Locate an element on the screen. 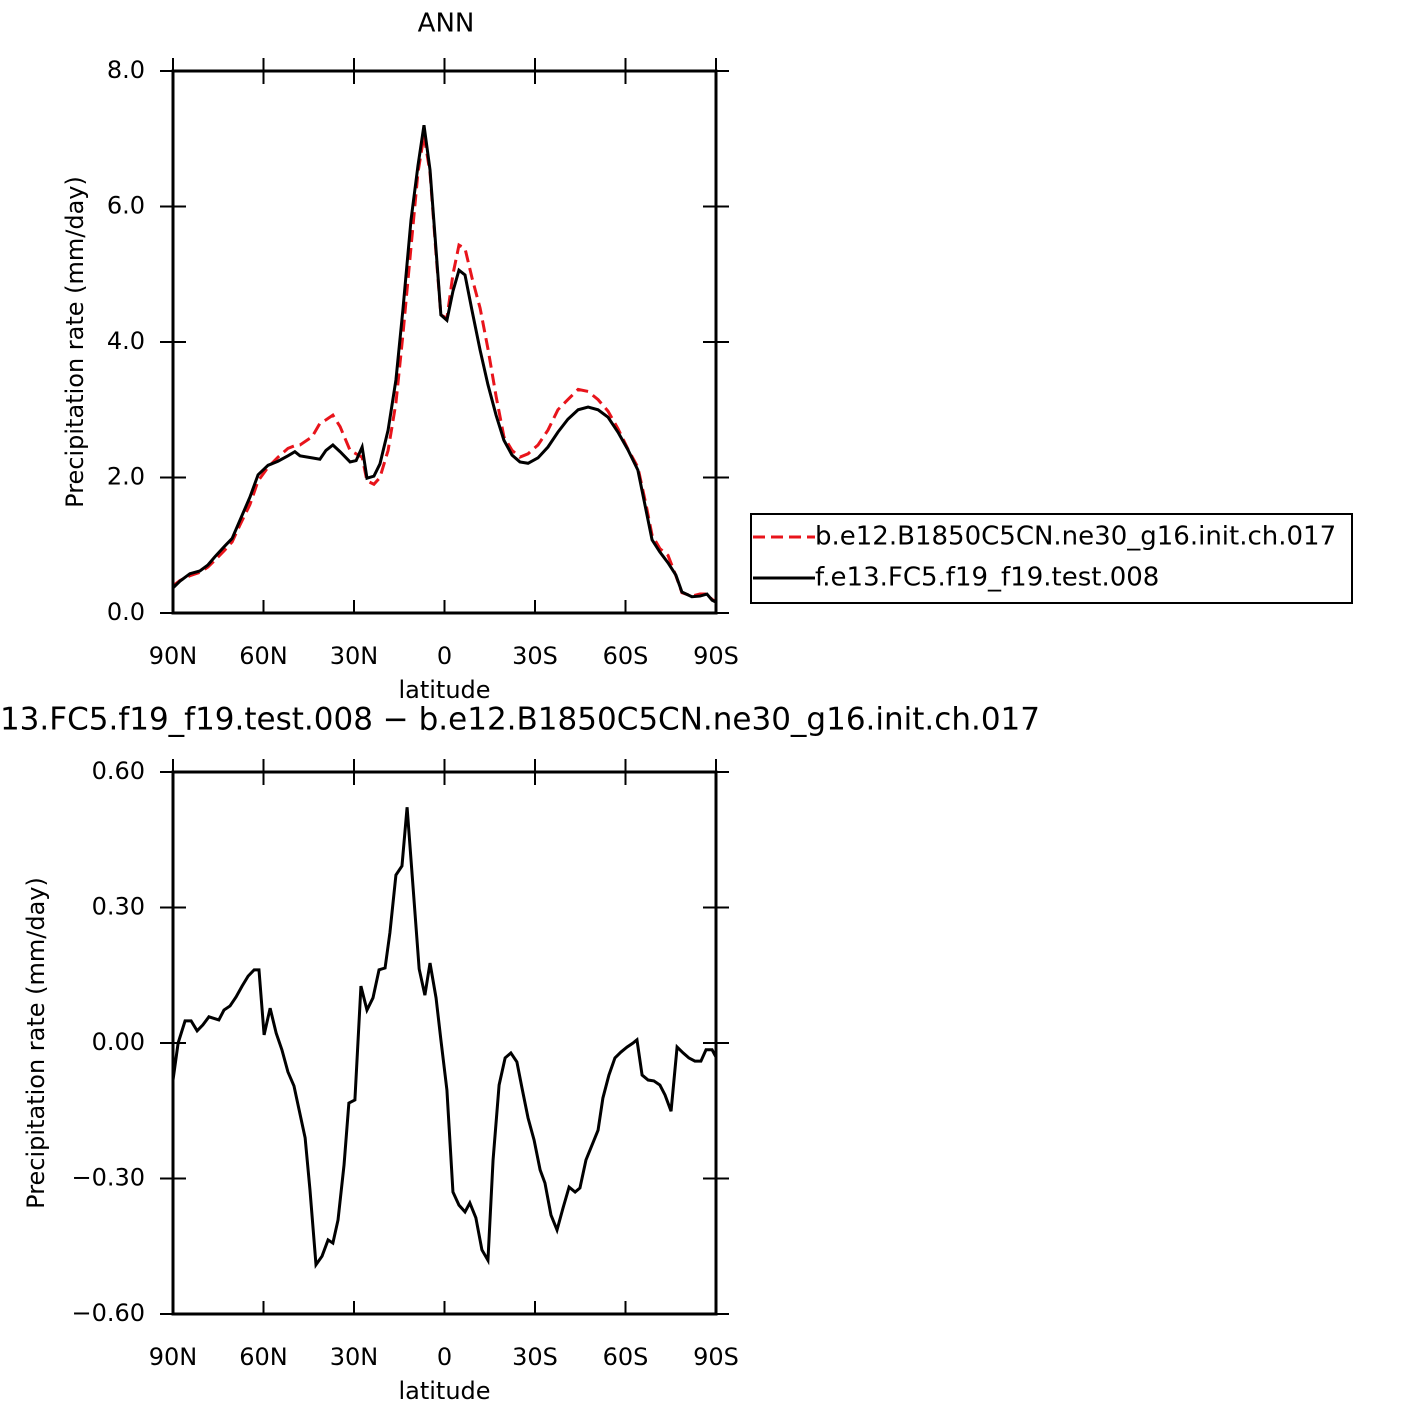  y-tick-label: 8.0 is located at coordinates (126, 70).